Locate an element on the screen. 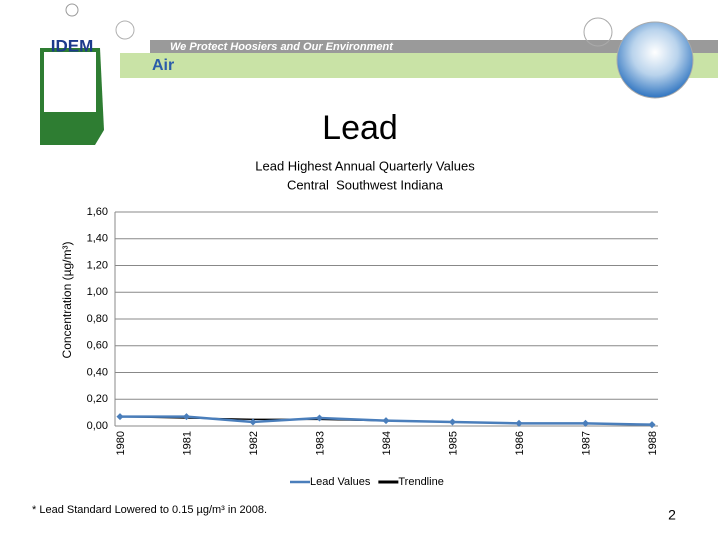 This screenshot has height=540, width=720. section: Air is located at coordinates (163, 65).